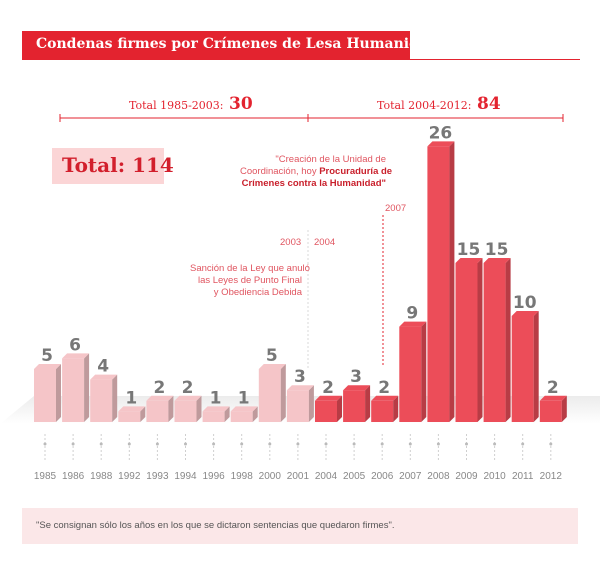 The image size is (600, 568). What do you see at coordinates (188, 388) in the screenshot?
I see `value-label-1994: 2` at bounding box center [188, 388].